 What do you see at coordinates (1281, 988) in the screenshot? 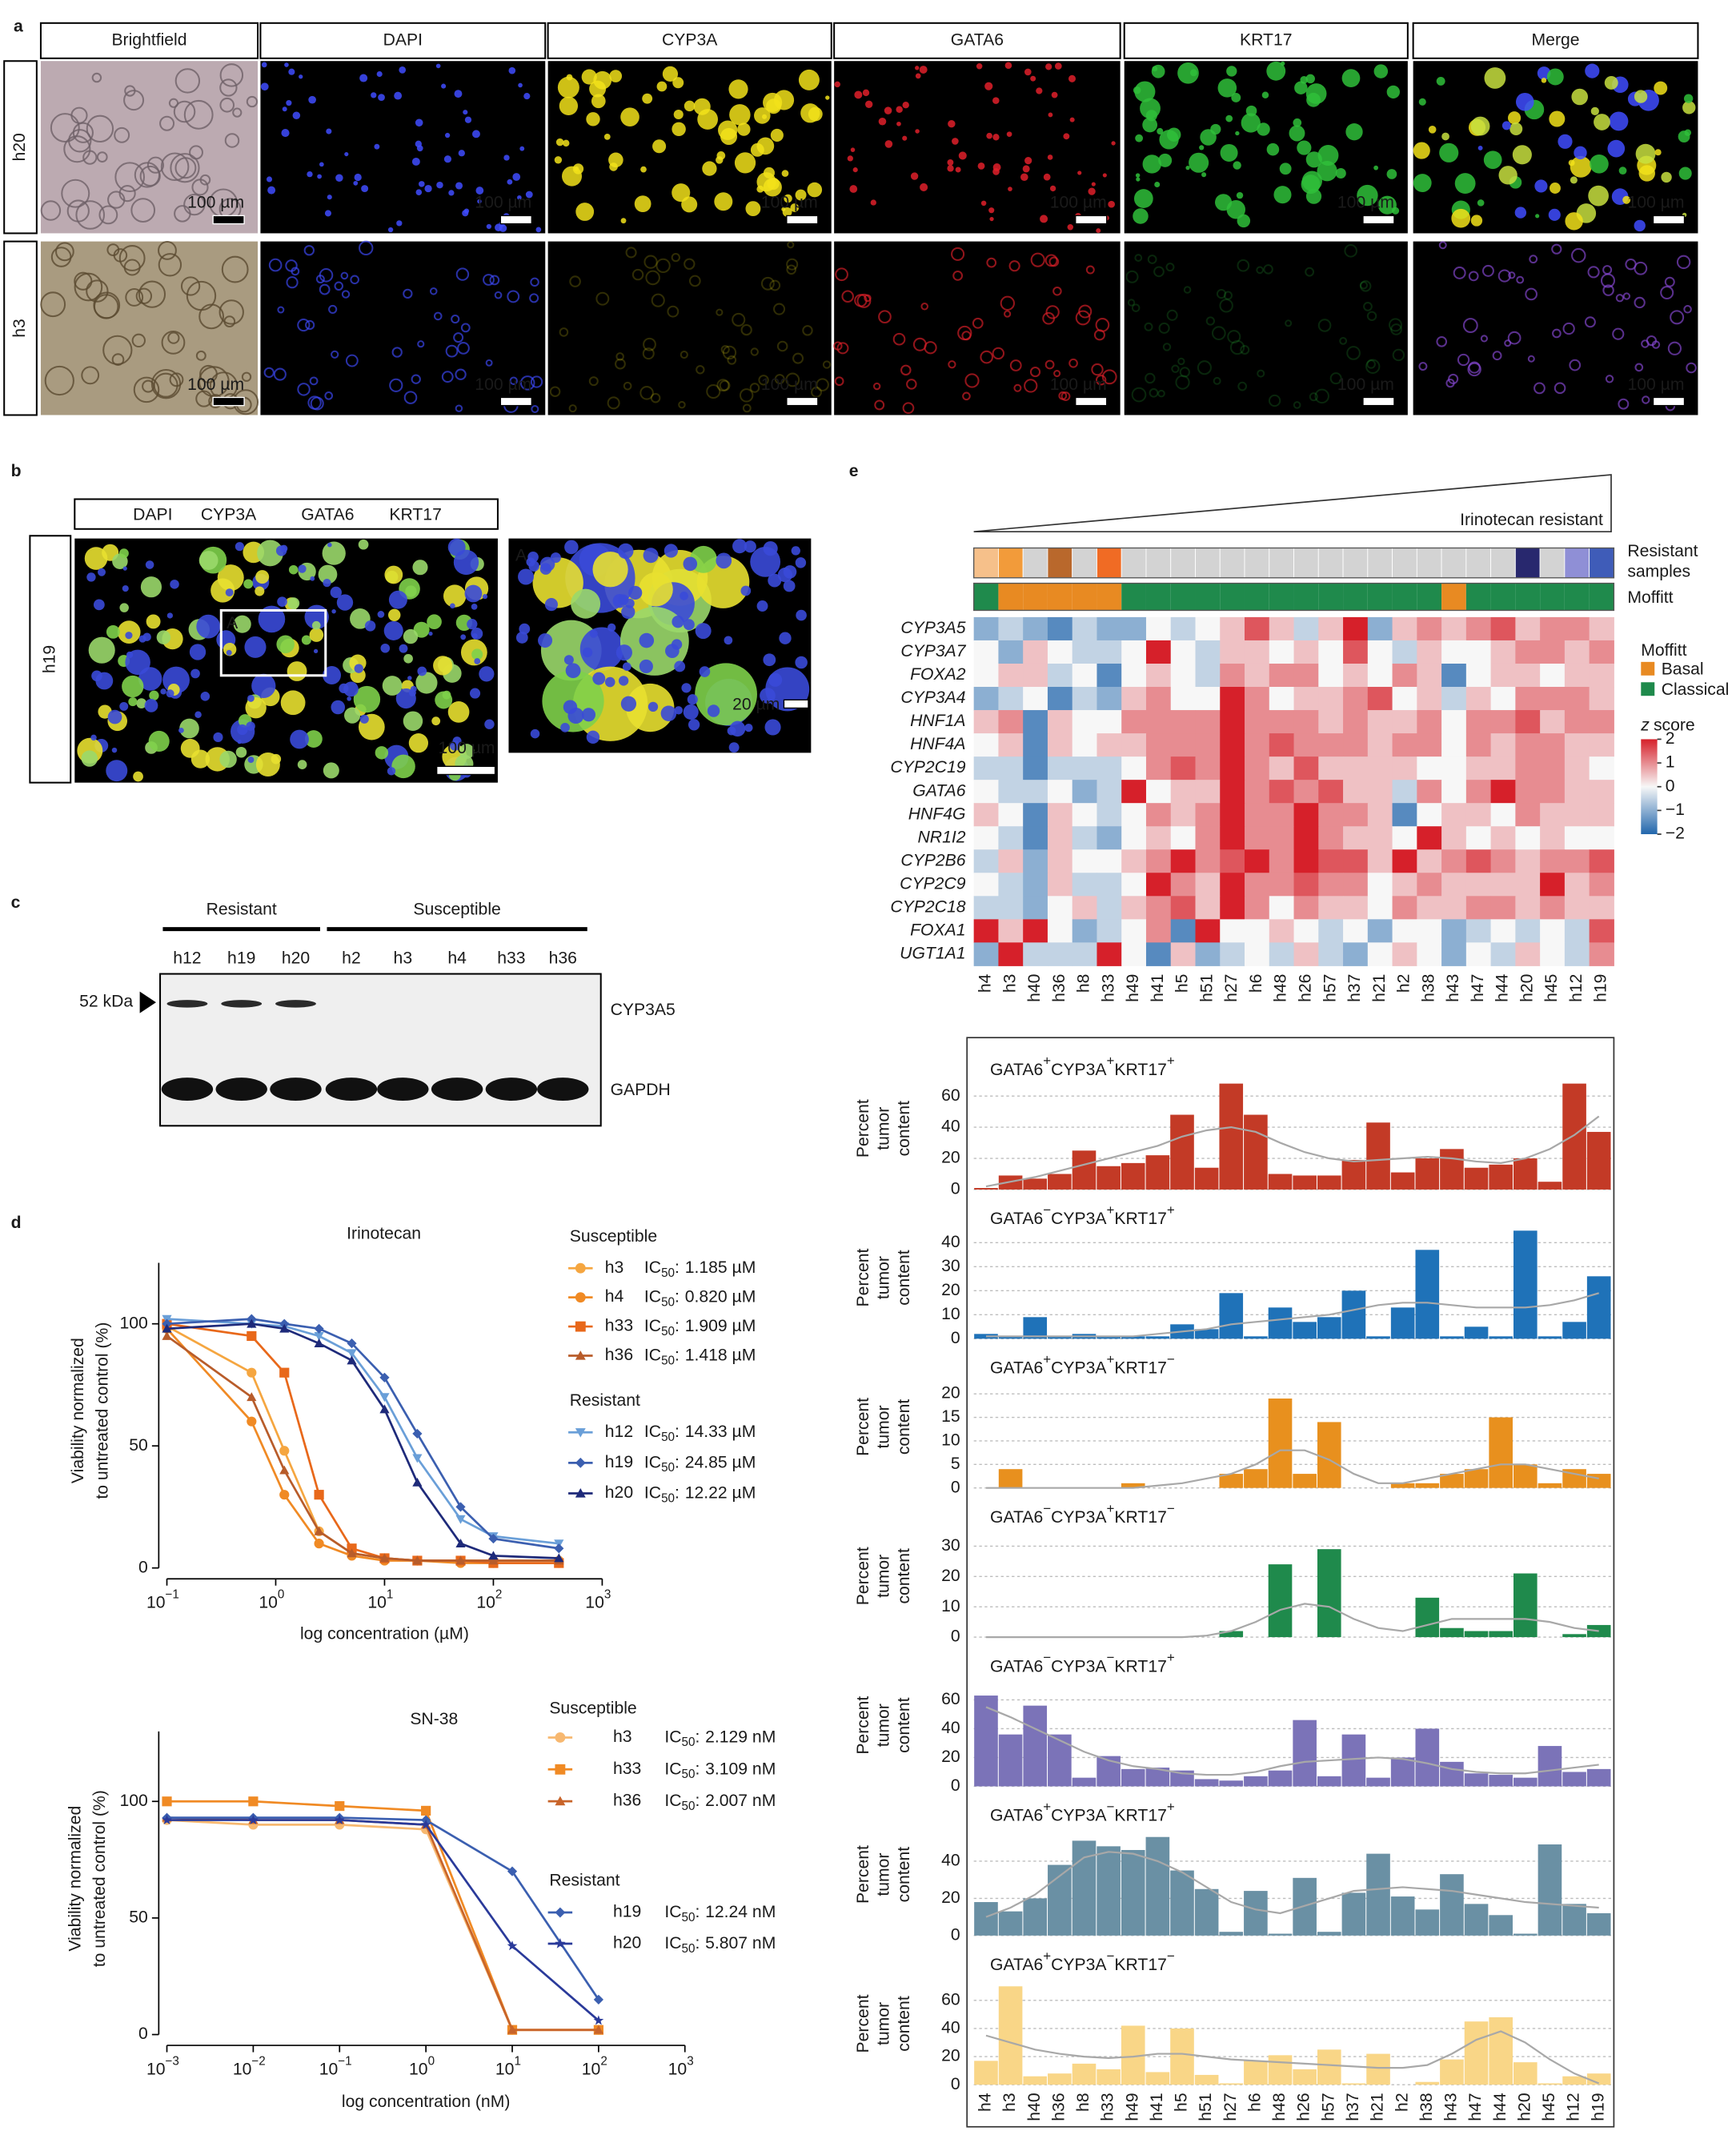
I see `sample-label: h48` at bounding box center [1281, 988].